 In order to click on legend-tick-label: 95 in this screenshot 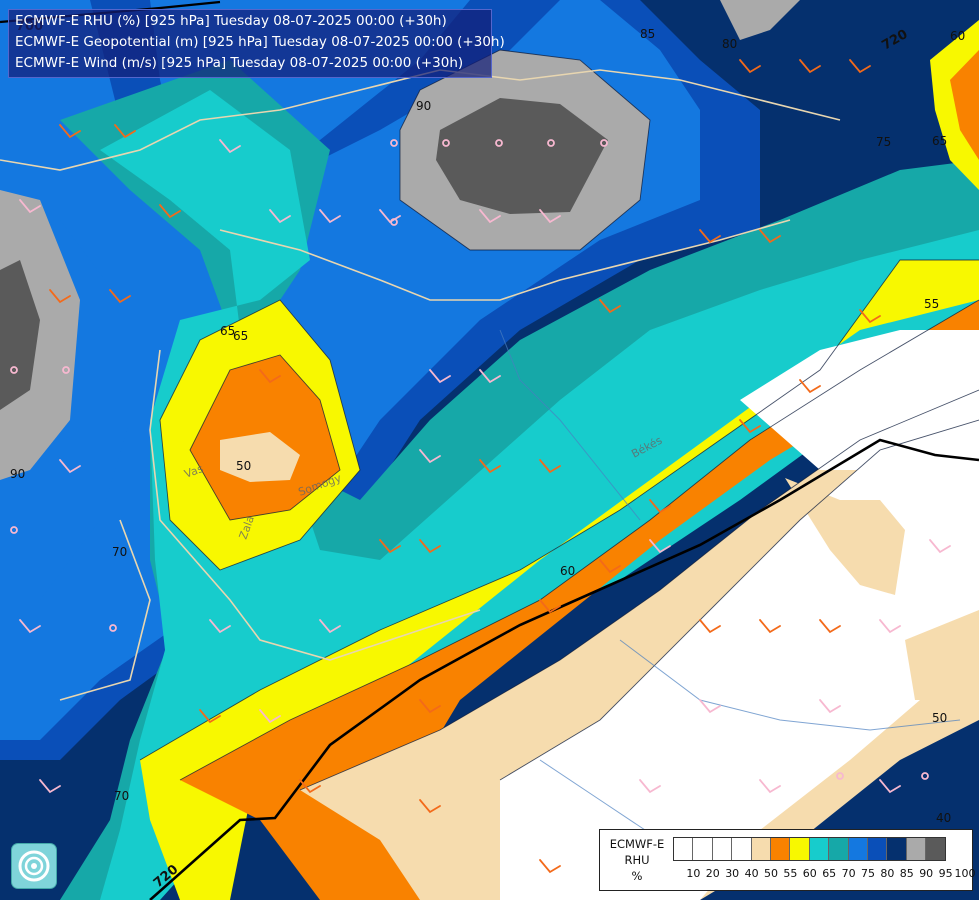, I will do `click(945, 873)`.